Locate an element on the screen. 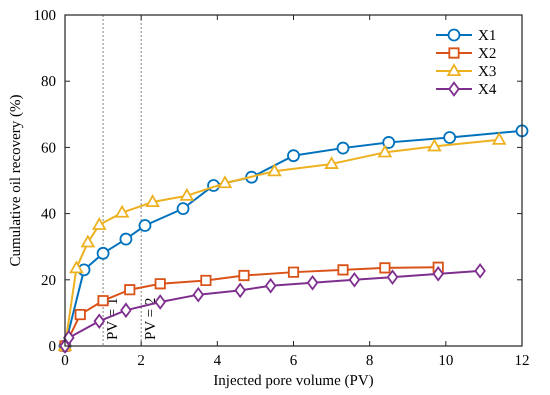  x-tick-label: 8 is located at coordinates (370, 361).